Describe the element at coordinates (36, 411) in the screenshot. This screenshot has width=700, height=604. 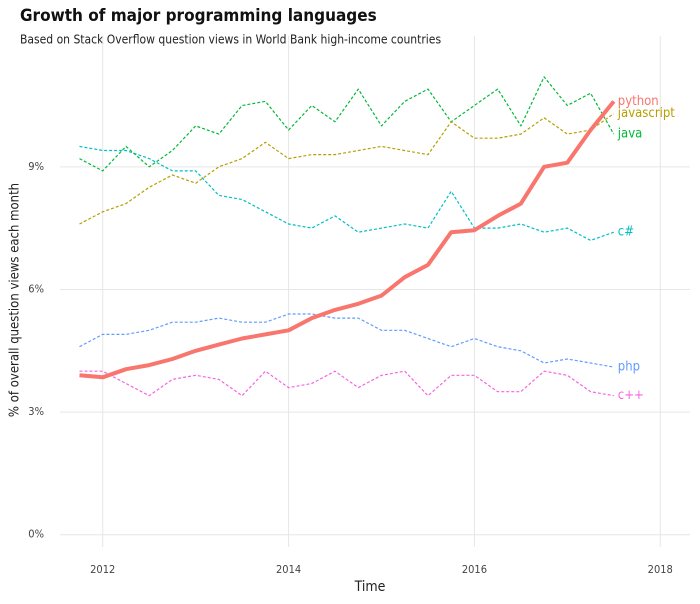
I see `y-tick-label: 3%` at that location.